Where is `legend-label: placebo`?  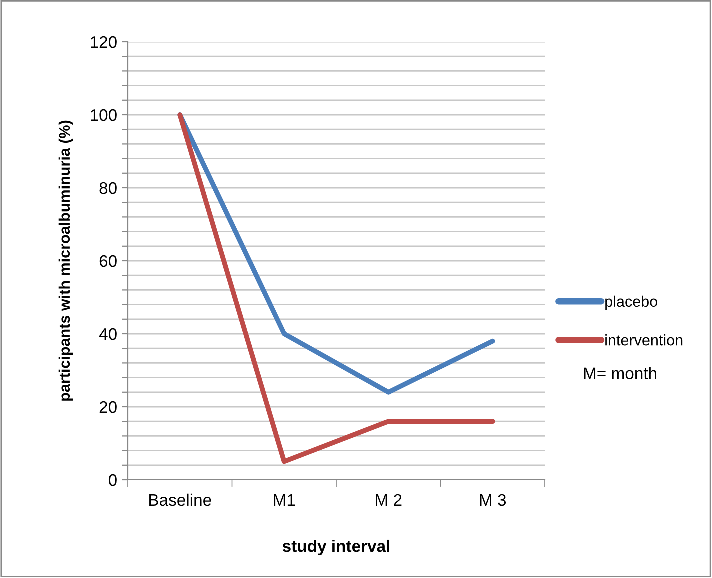 legend-label: placebo is located at coordinates (632, 303).